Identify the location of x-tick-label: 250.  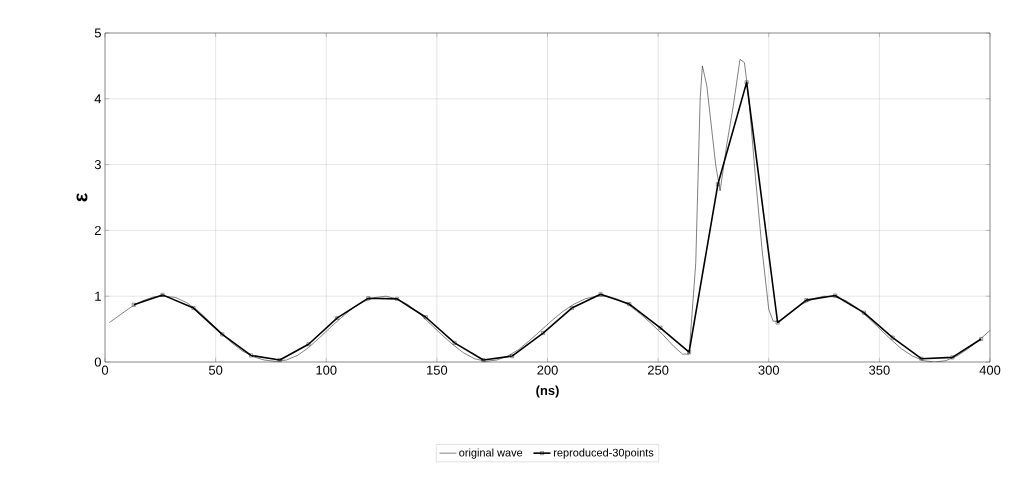
(658, 370).